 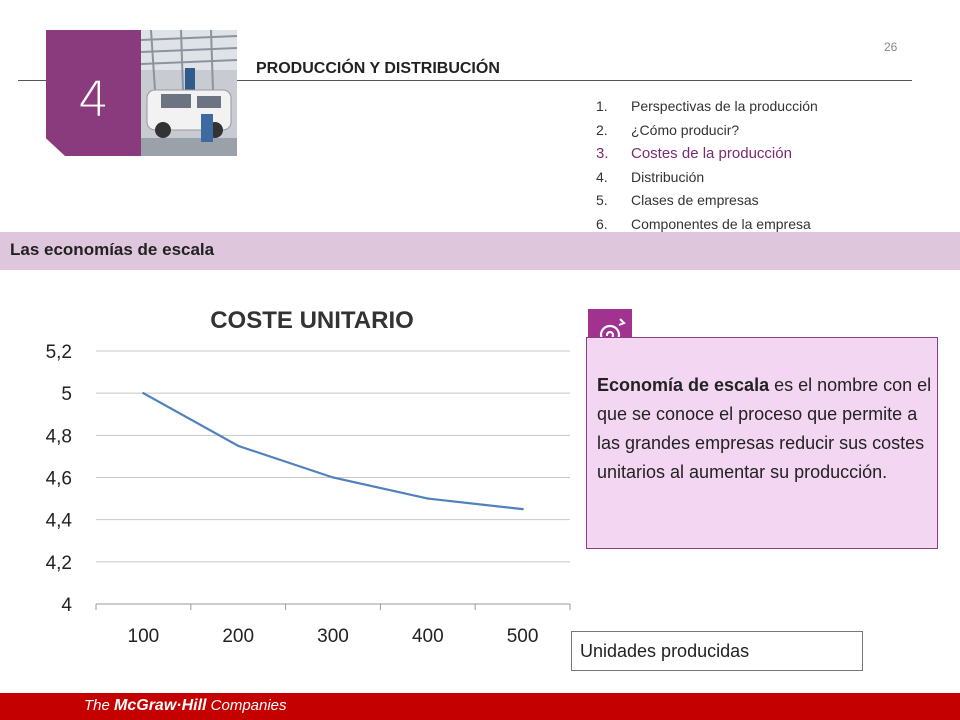 What do you see at coordinates (602, 153) in the screenshot?
I see `toc-item-number: 3.` at bounding box center [602, 153].